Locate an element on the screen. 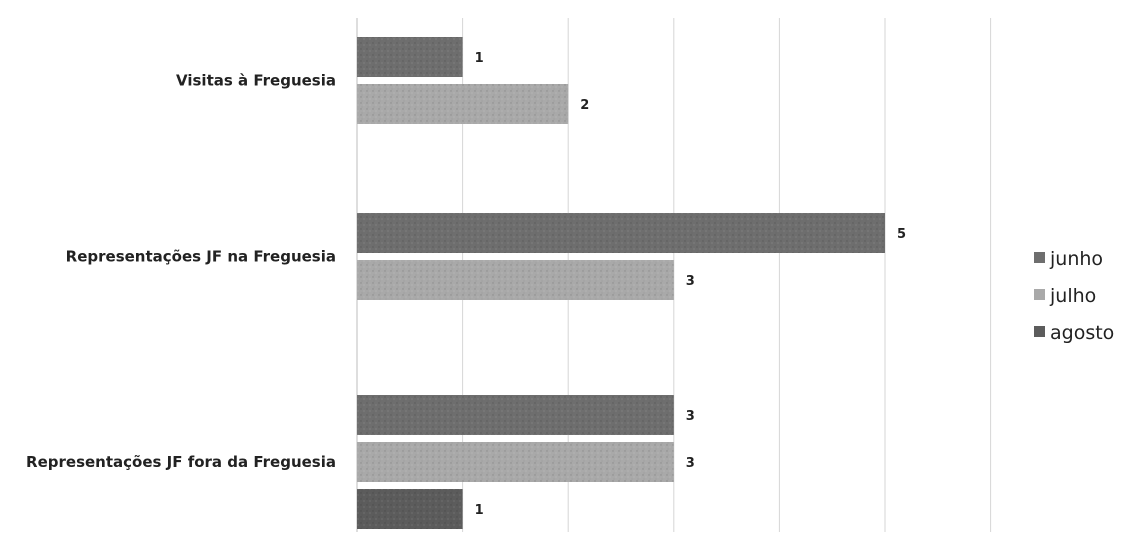 Image resolution: width=1127 pixels, height=538 pixels. legend-label-julho: julho is located at coordinates (1072, 296).